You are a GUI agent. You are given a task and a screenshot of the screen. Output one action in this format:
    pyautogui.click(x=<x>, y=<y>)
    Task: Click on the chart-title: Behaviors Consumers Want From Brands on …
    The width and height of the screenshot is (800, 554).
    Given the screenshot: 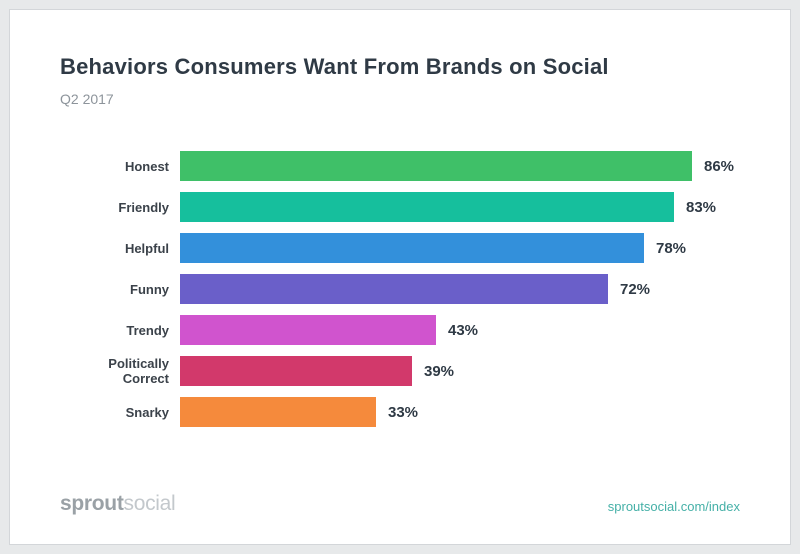 What is the action you would take?
    pyautogui.click(x=334, y=66)
    